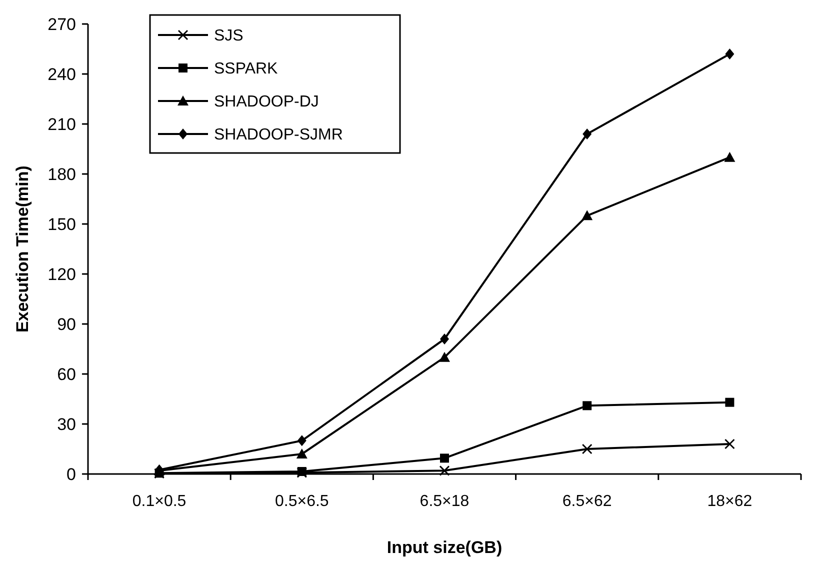 This screenshot has height=563, width=831. What do you see at coordinates (66, 324) in the screenshot?
I see `y-tick-label: 90` at bounding box center [66, 324].